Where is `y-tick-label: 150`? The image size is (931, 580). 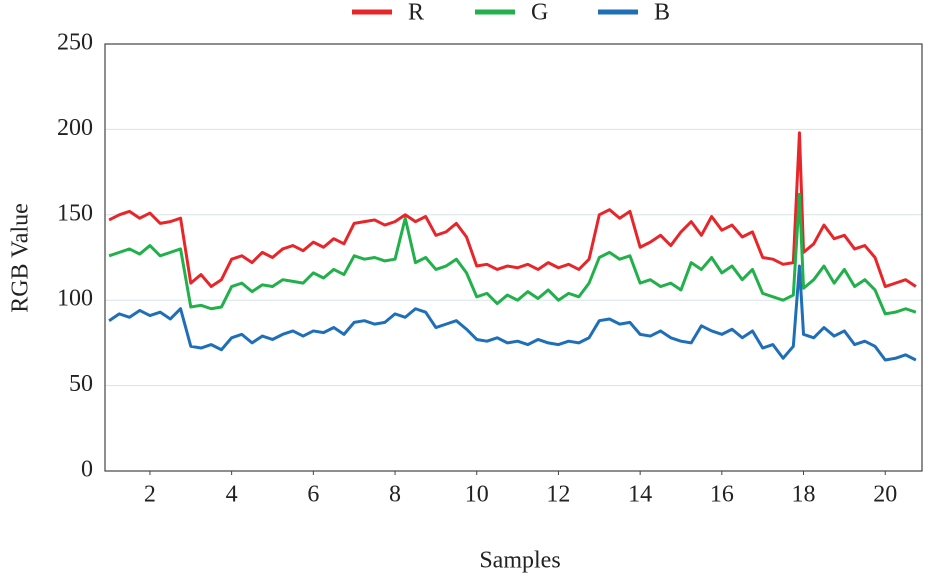
y-tick-label: 150 is located at coordinates (75, 213).